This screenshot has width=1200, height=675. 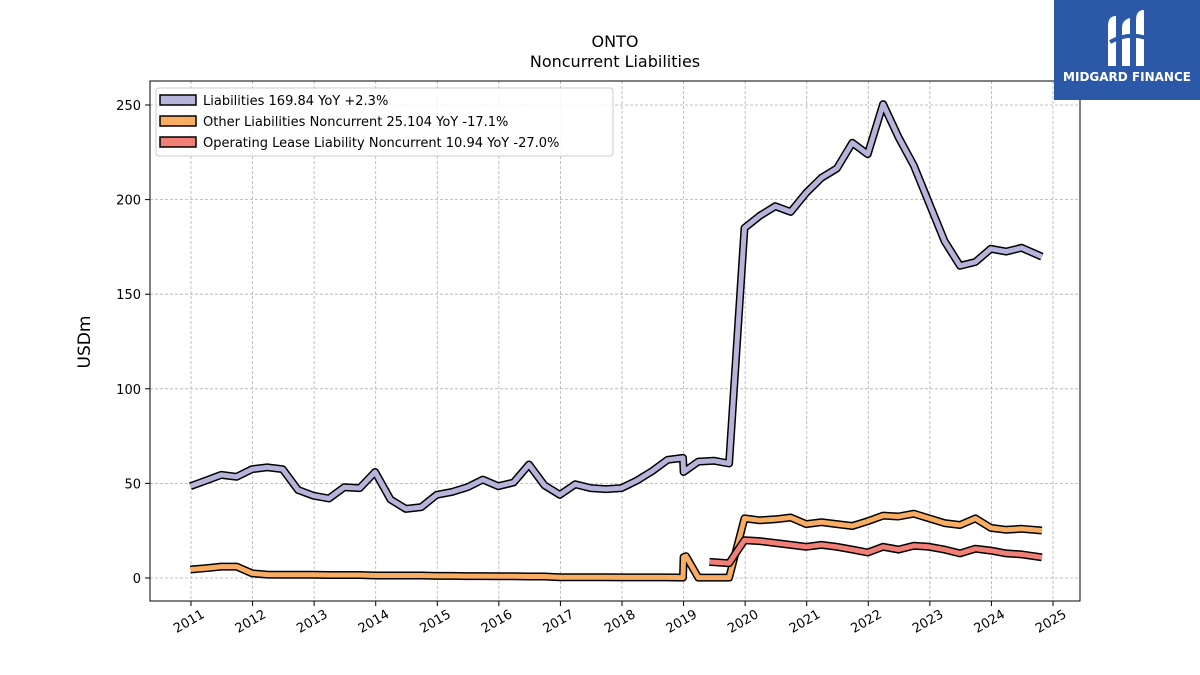 What do you see at coordinates (312, 622) in the screenshot?
I see `x-tick-label: 2013` at bounding box center [312, 622].